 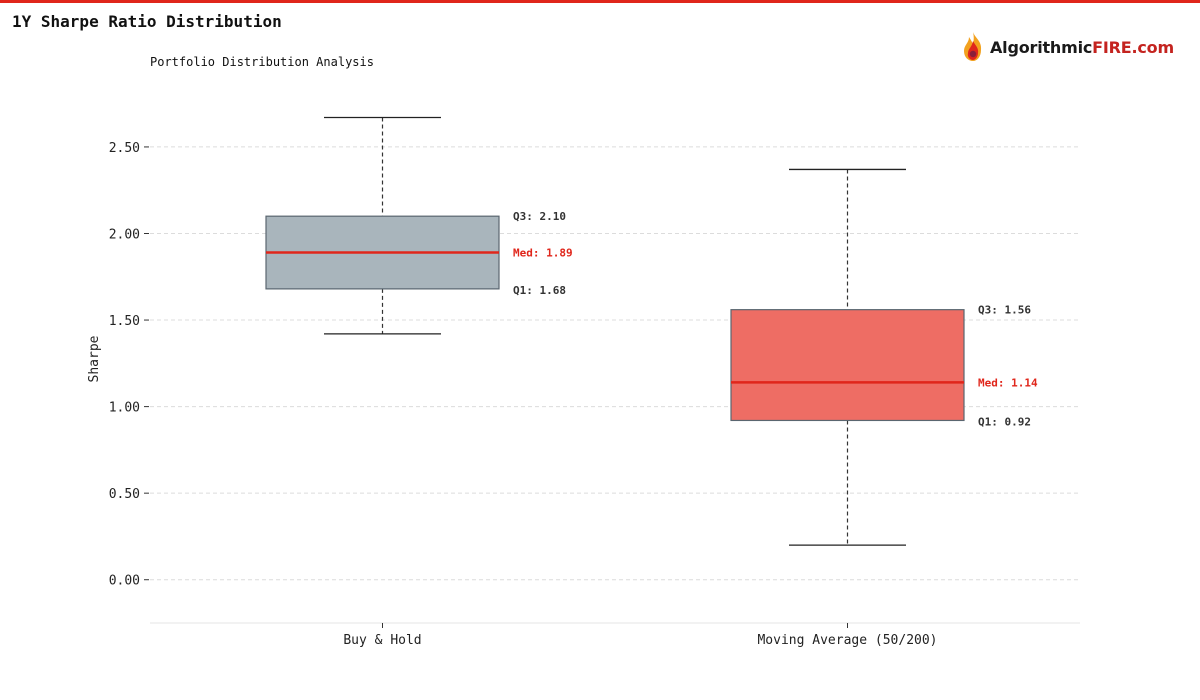 I want to click on y-tick-label: 2.50, so click(x=124, y=148).